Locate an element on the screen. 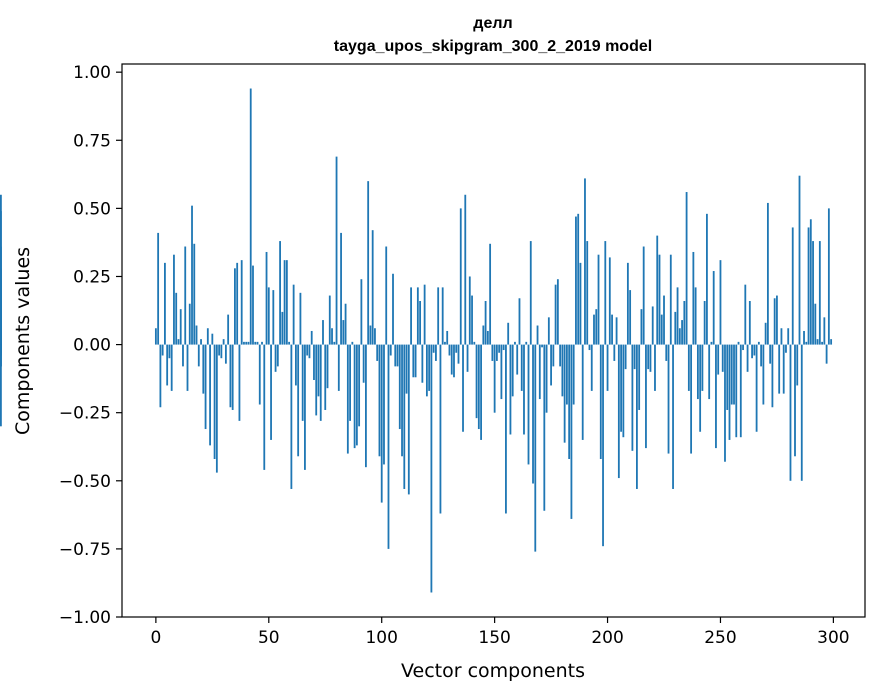 The width and height of the screenshot is (880, 696). x-tick-label: 100 is located at coordinates (381, 638).